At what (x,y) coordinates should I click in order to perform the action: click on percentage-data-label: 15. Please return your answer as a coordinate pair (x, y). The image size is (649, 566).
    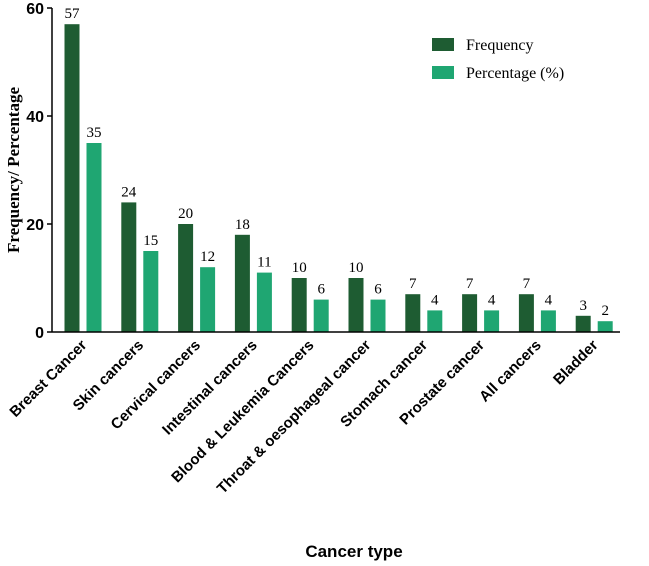
    Looking at the image, I should click on (150, 241).